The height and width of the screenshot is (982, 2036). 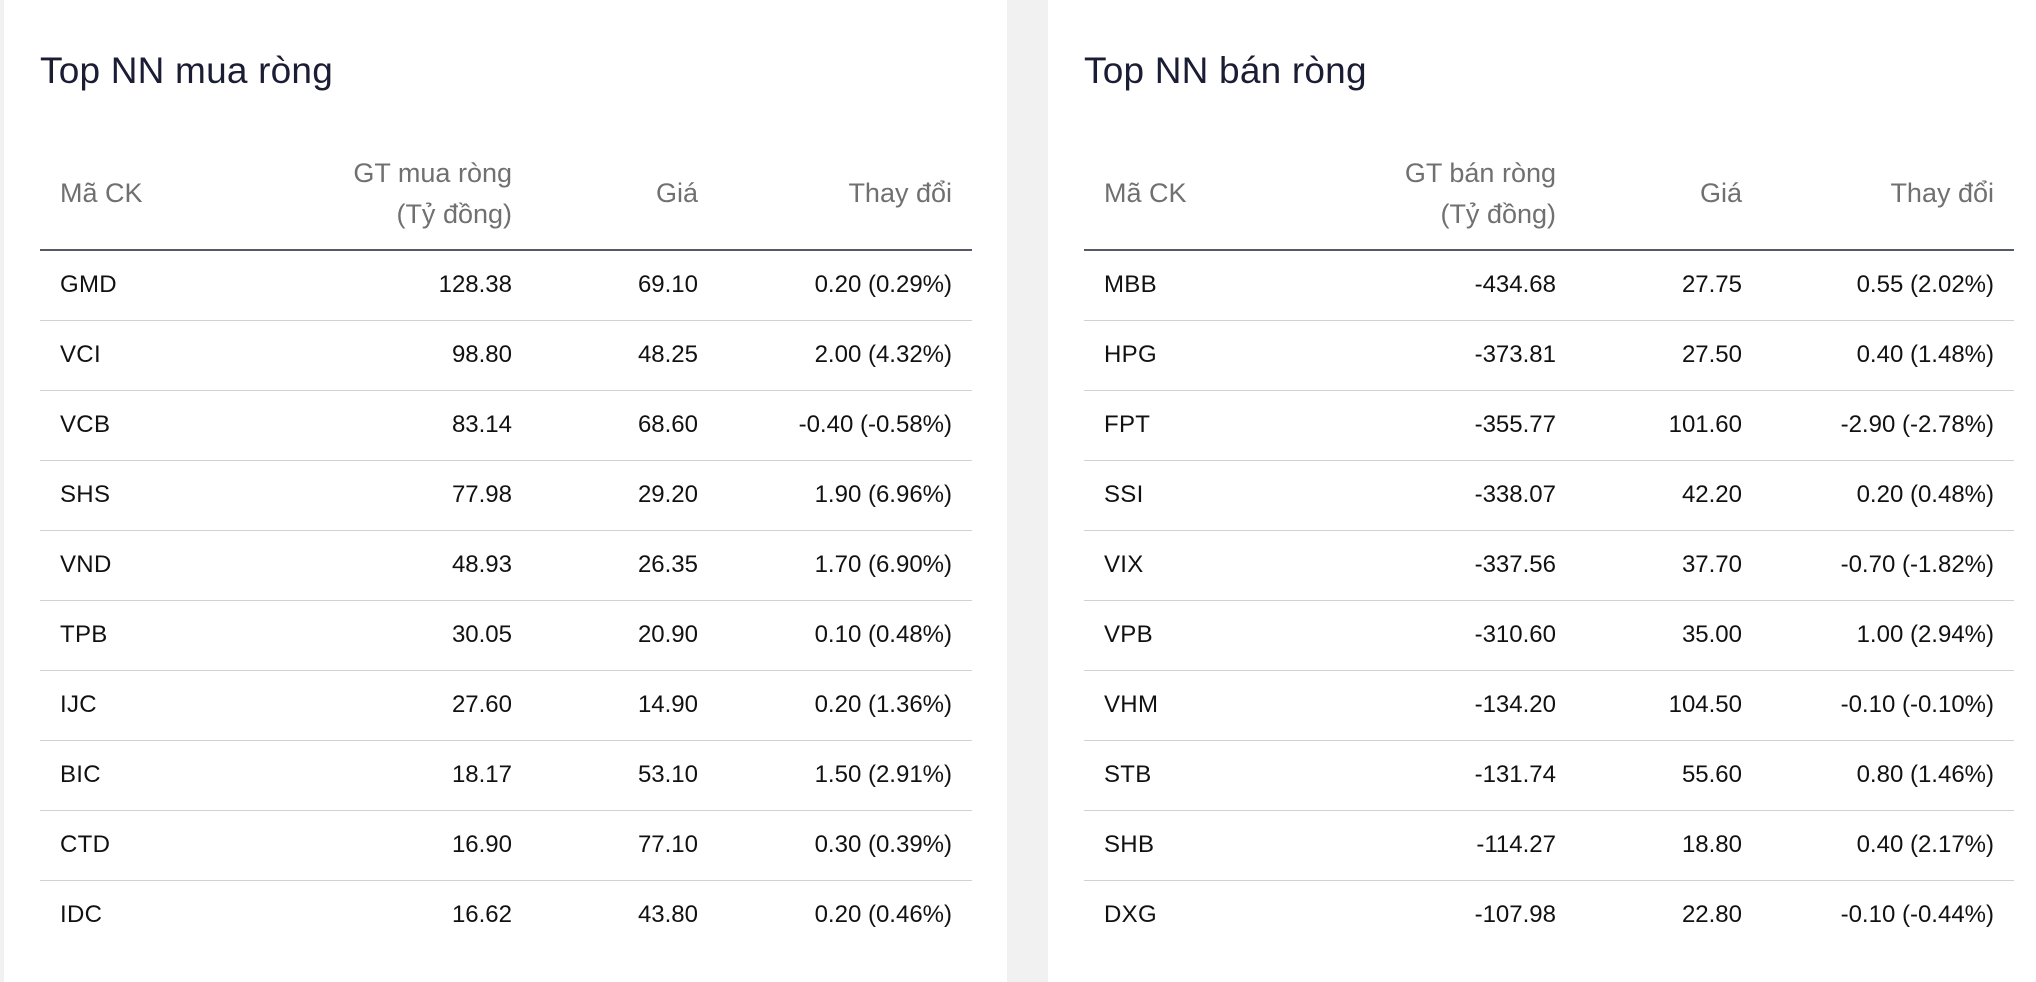 What do you see at coordinates (147, 845) in the screenshot?
I see `stock-code-cell: CTD` at bounding box center [147, 845].